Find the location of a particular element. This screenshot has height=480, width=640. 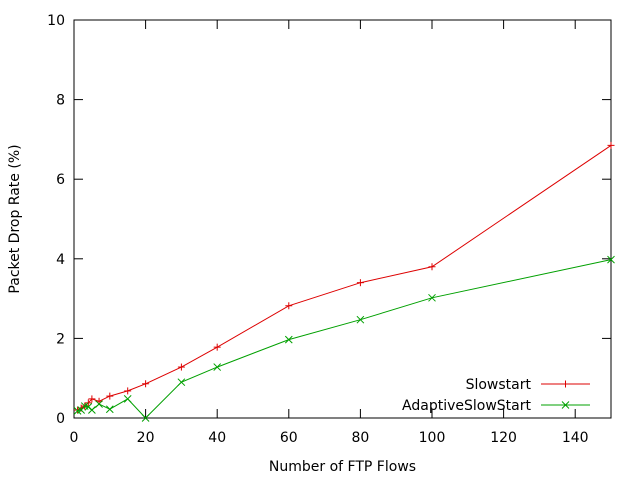

y-tick-label: 4 is located at coordinates (60, 260).